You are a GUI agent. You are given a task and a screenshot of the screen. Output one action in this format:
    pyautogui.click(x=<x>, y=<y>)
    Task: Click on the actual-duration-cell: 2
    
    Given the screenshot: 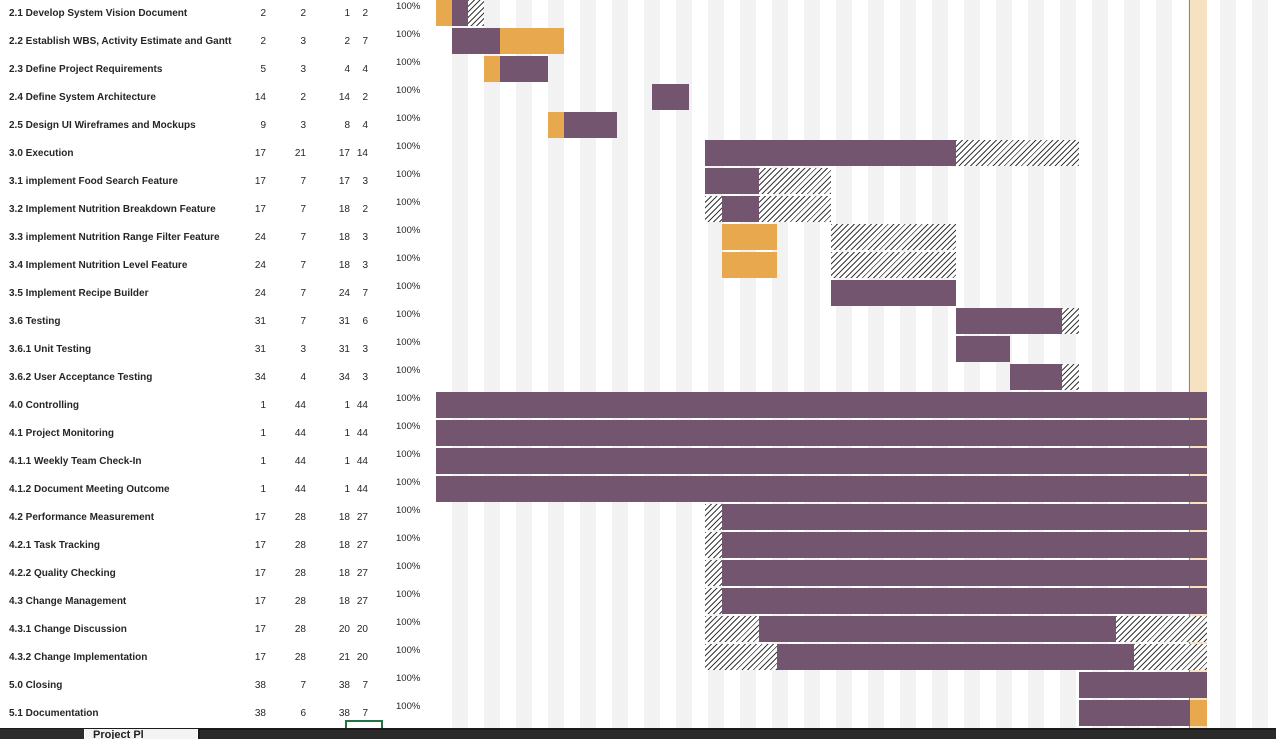 What is the action you would take?
    pyautogui.click(x=365, y=209)
    